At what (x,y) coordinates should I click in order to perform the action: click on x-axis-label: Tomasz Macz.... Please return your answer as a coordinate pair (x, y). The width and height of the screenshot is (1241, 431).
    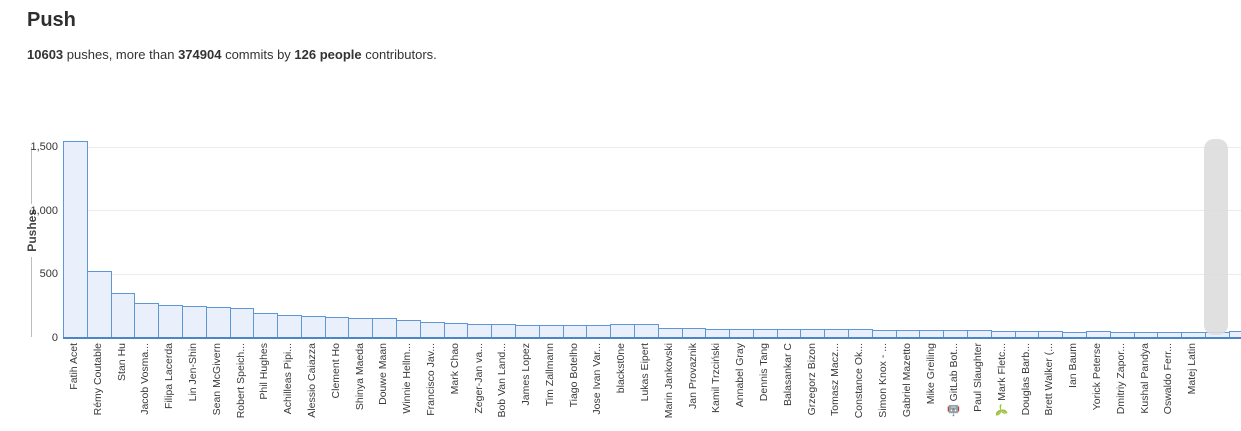
    Looking at the image, I should click on (836, 386).